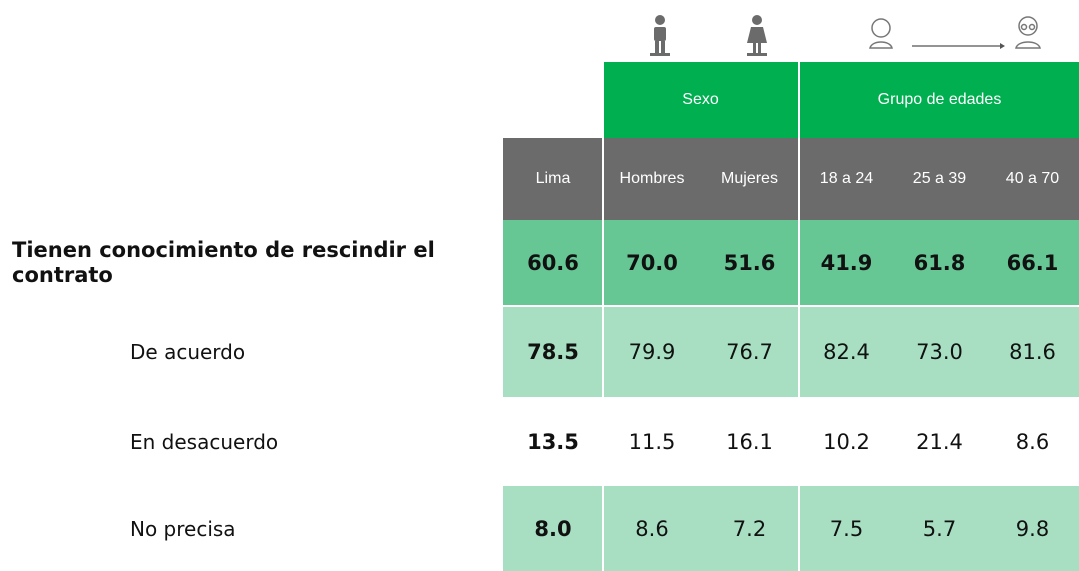 The image size is (1079, 571). Describe the element at coordinates (652, 178) in the screenshot. I see `column-header: Hombres` at that location.